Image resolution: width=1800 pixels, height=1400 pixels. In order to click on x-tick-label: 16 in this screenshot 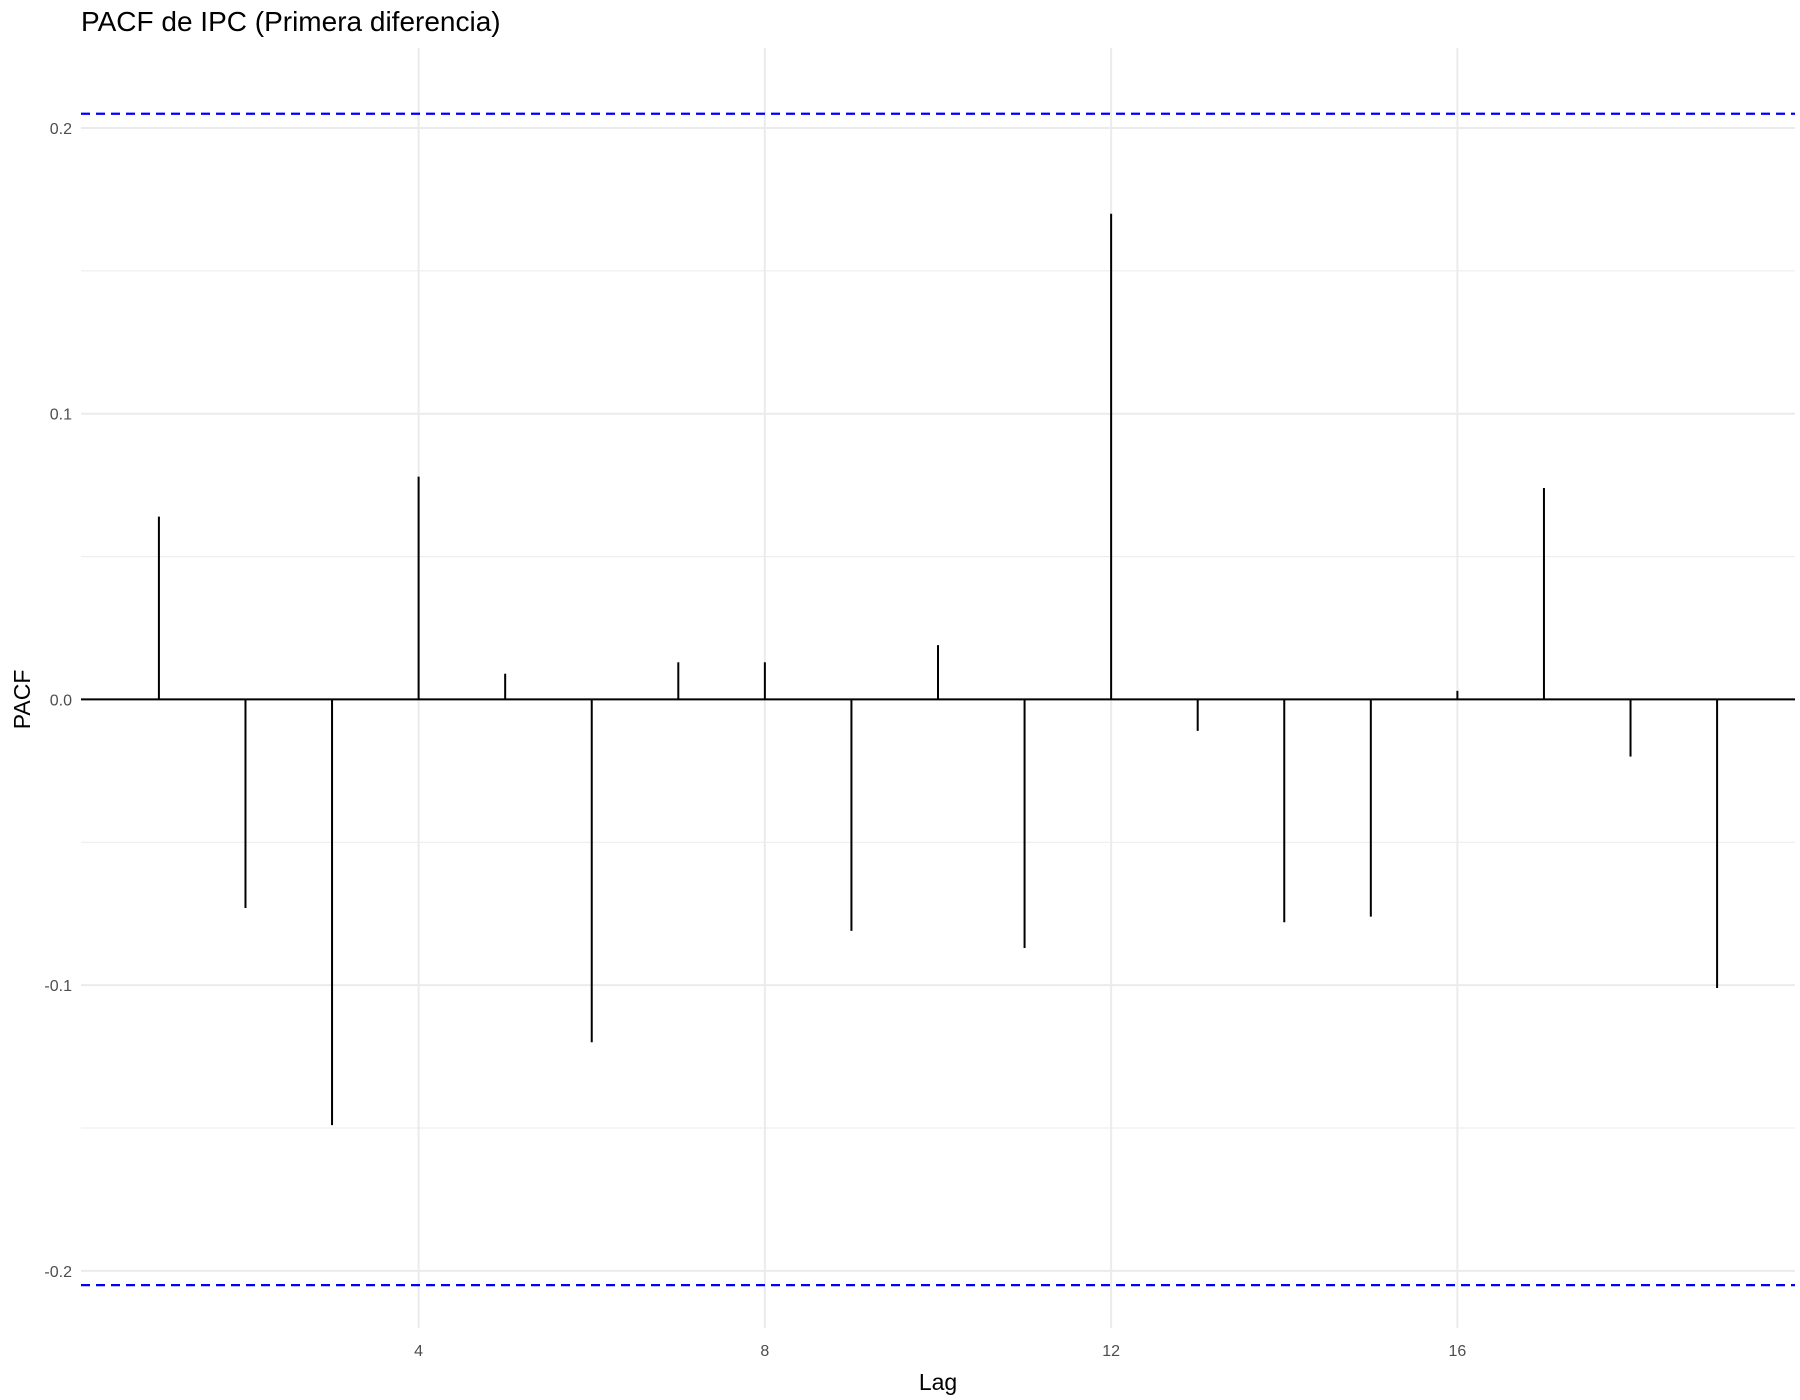, I will do `click(1457, 1351)`.